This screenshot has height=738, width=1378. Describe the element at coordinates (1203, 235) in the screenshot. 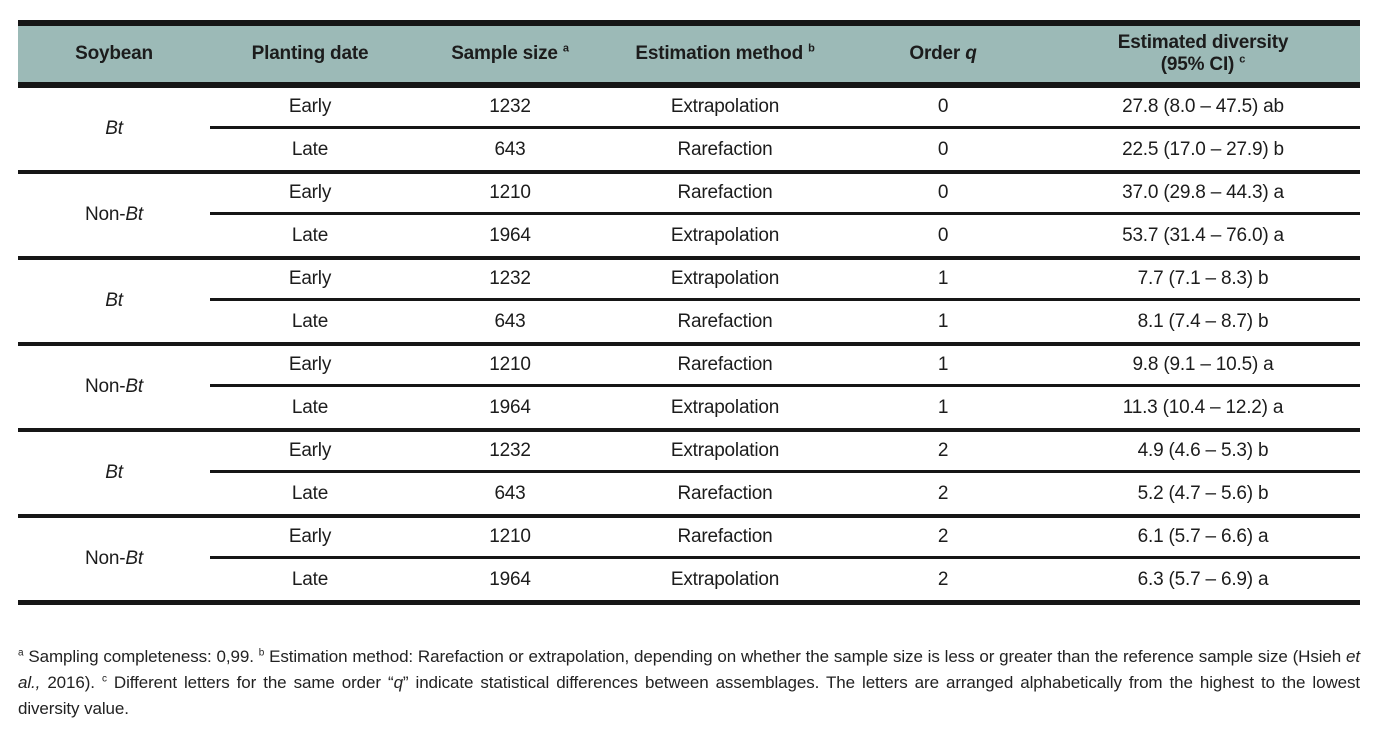

I see `cell-estimated-diversity: 53.7 (31.4 – 76.0) a` at that location.